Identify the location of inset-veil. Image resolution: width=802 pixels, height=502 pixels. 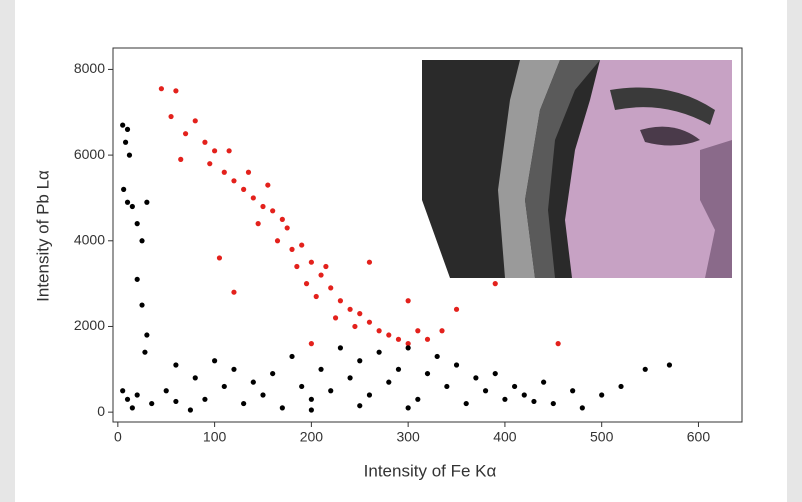
(529, 169).